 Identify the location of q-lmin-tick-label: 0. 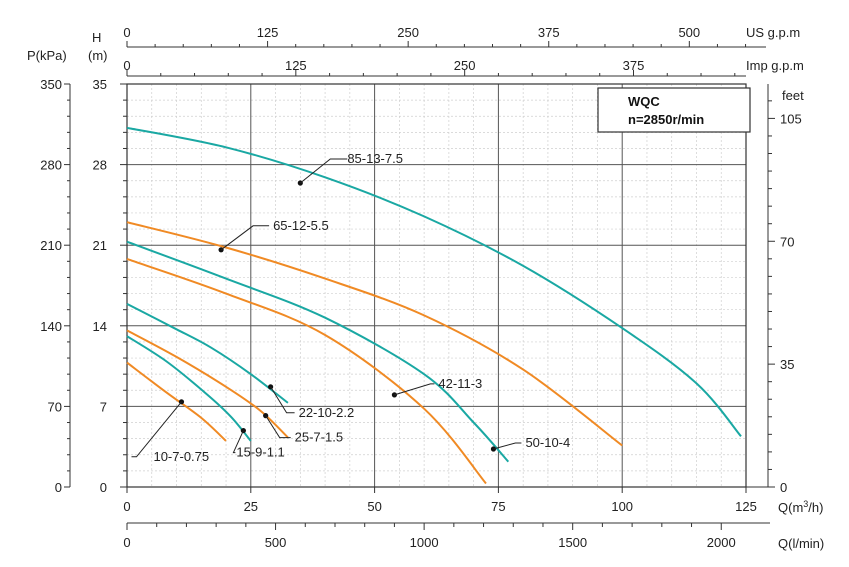
(126, 542).